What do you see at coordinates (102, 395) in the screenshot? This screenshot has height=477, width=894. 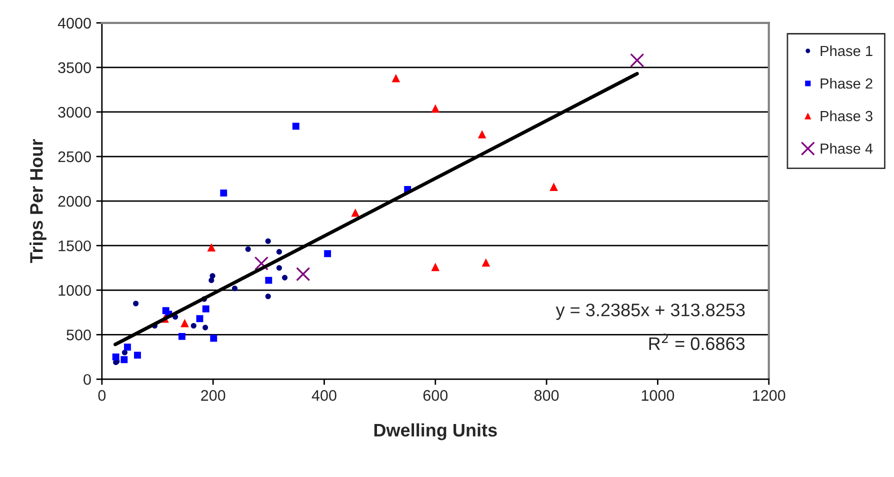 I see `x-tick-label: 0` at bounding box center [102, 395].